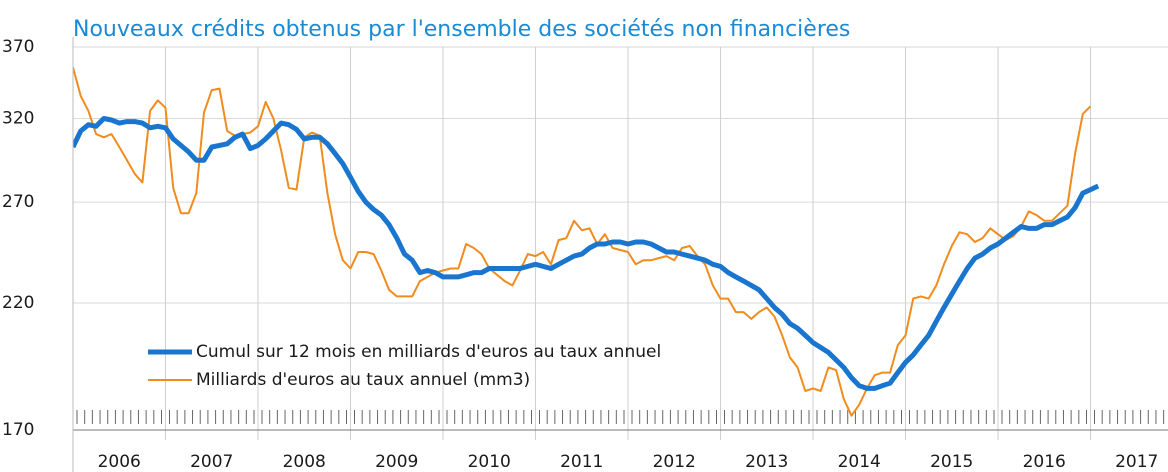 The image size is (1168, 472). Describe the element at coordinates (396, 462) in the screenshot. I see `x-tick-label: 2009` at that location.